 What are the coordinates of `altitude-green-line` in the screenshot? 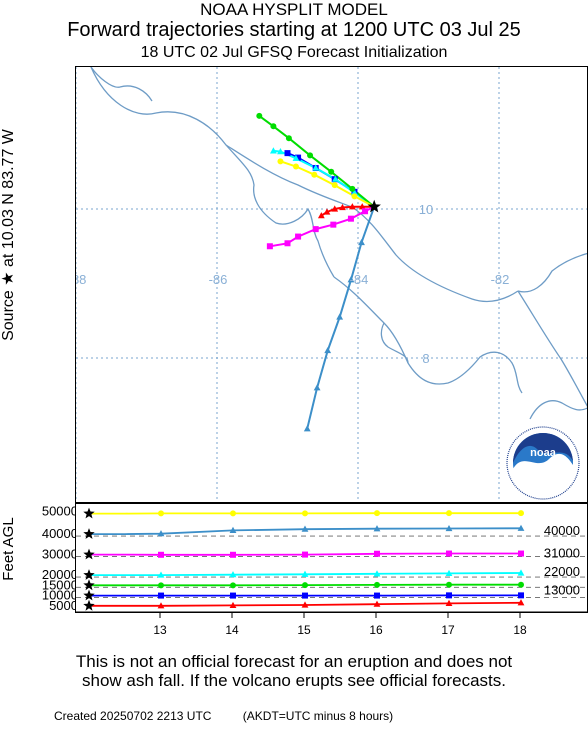 It's located at (305, 585).